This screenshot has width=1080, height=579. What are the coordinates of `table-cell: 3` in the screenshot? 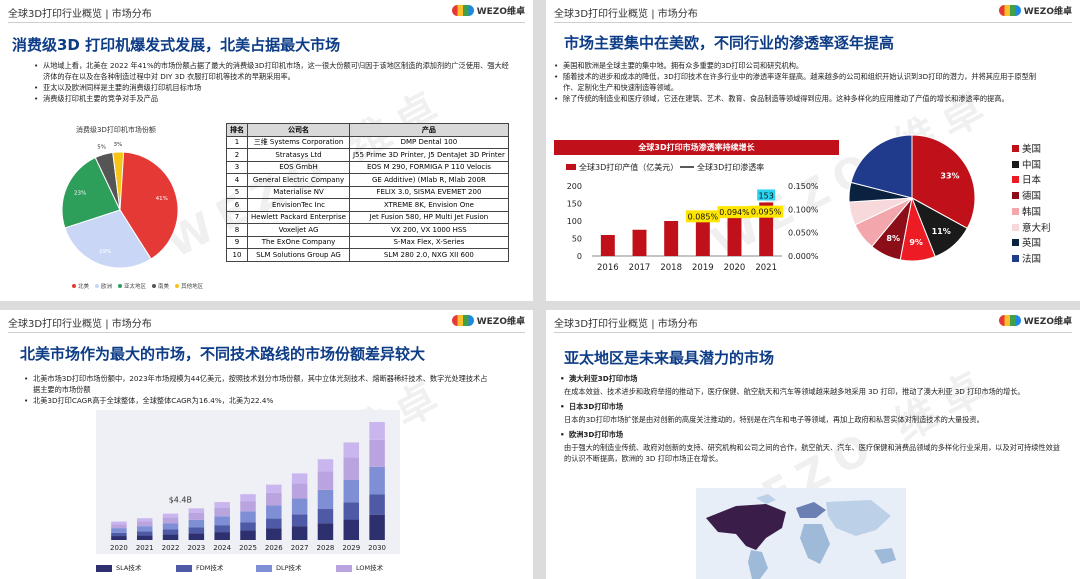 It's located at (237, 167).